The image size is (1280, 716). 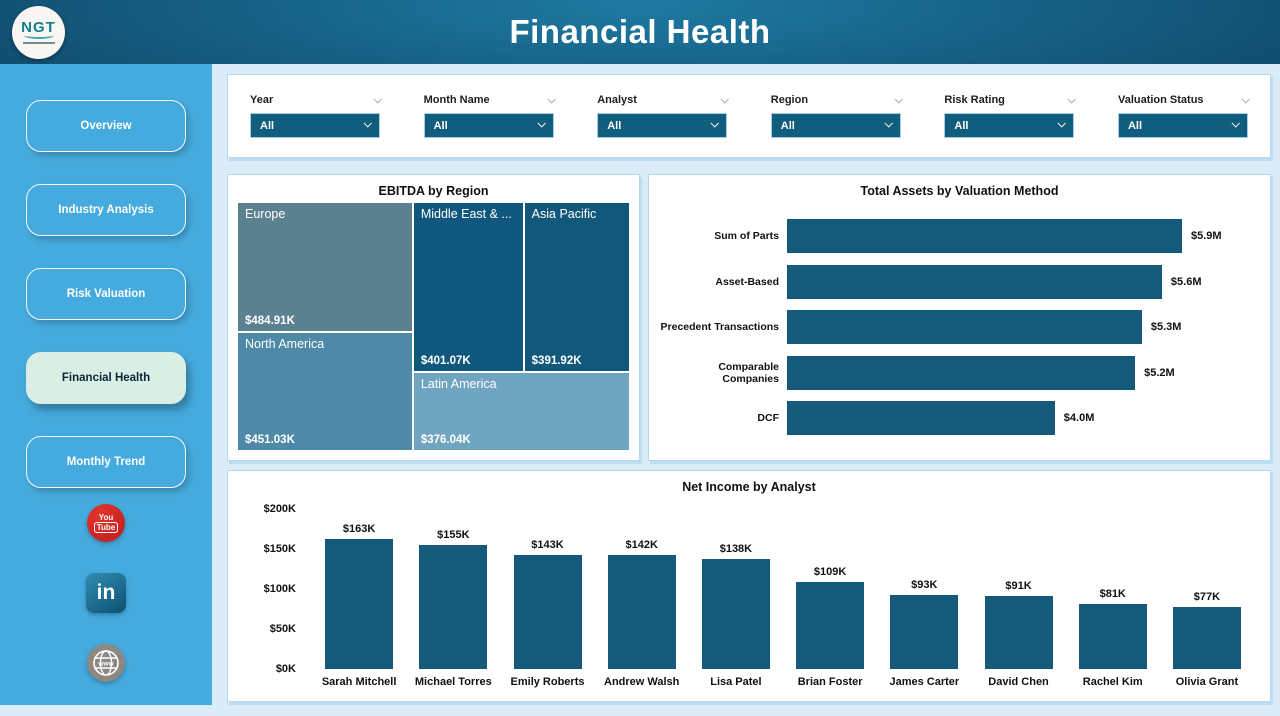 What do you see at coordinates (458, 383) in the screenshot?
I see `tile-label: Latin America` at bounding box center [458, 383].